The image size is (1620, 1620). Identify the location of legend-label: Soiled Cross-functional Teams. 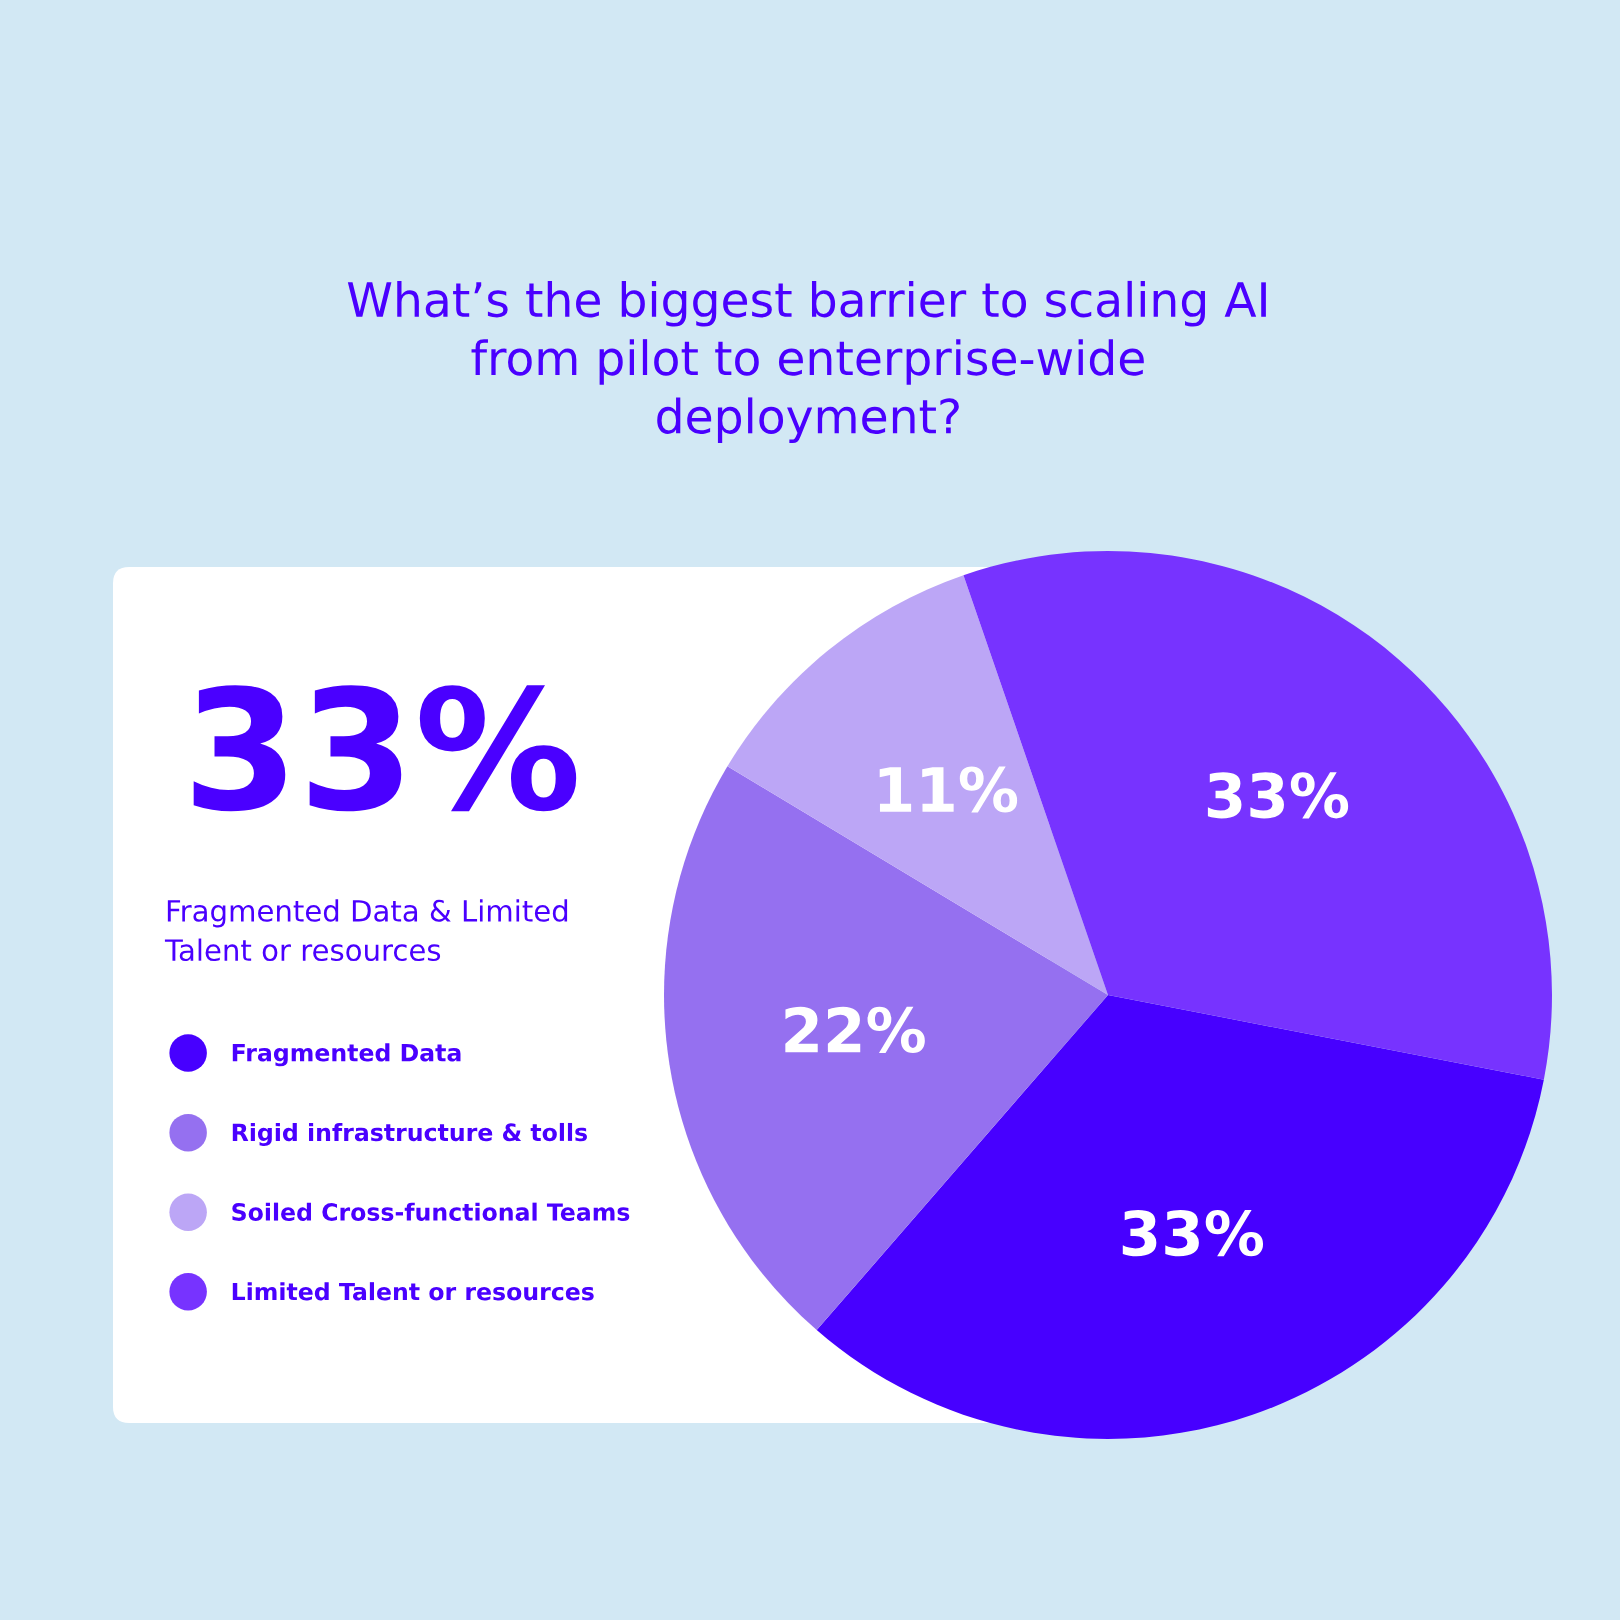
(431, 1211).